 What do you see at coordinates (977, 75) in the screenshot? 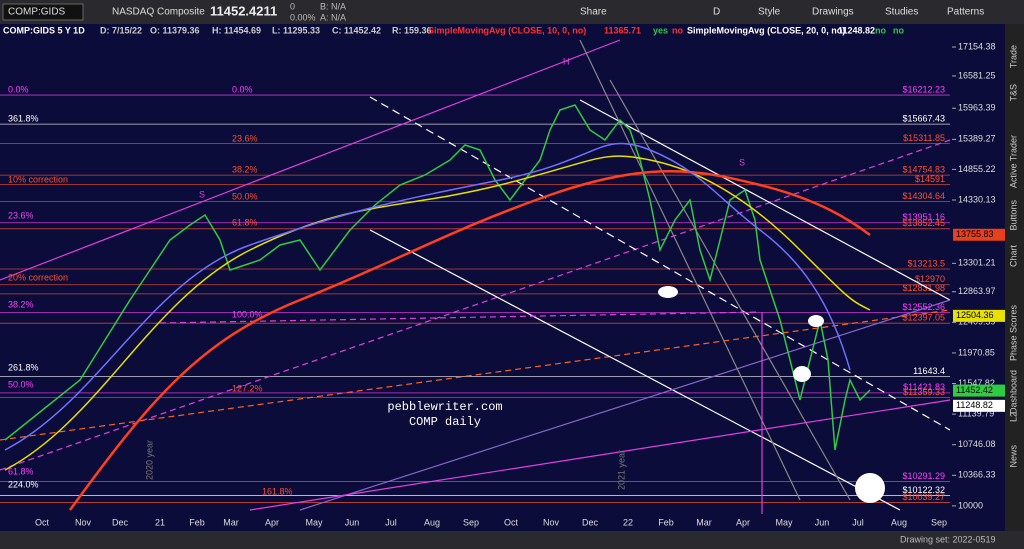
I see `tick-label: 16581.25` at bounding box center [977, 75].